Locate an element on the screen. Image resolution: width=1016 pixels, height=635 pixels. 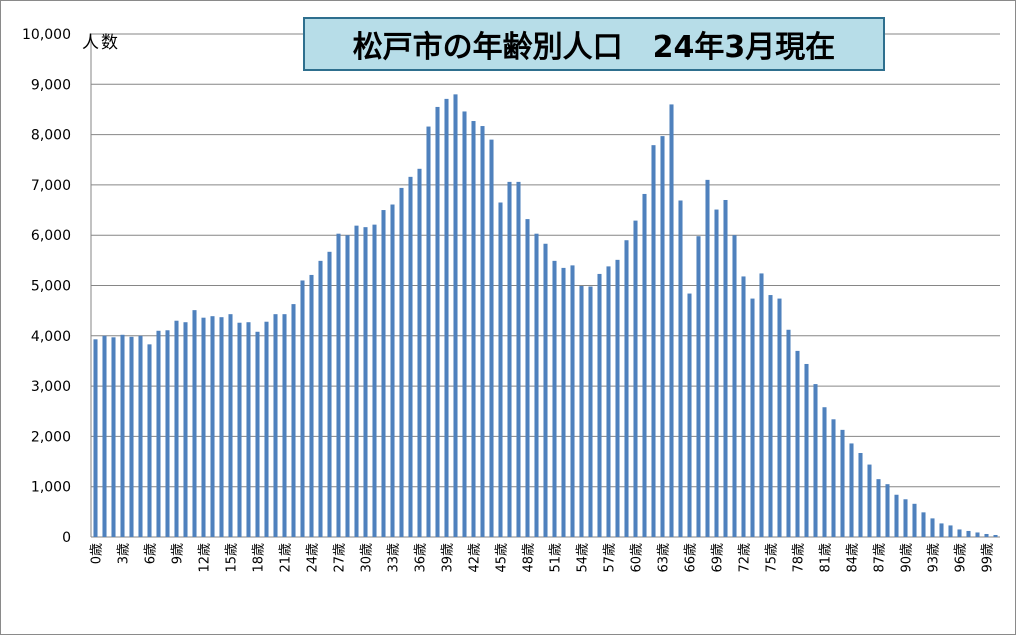
x-tick-label: 75歳 is located at coordinates (772, 558).